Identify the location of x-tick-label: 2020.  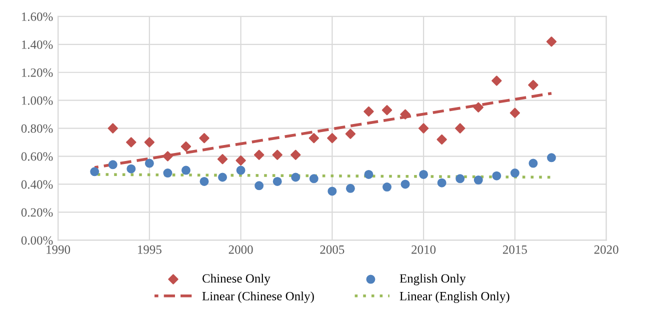
(606, 249).